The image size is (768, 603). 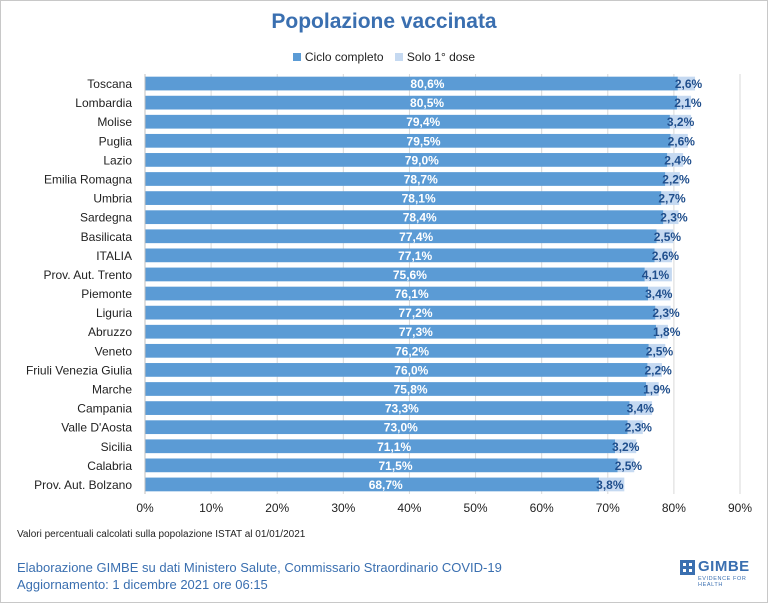 I want to click on category-label: Calabria, so click(x=109, y=466).